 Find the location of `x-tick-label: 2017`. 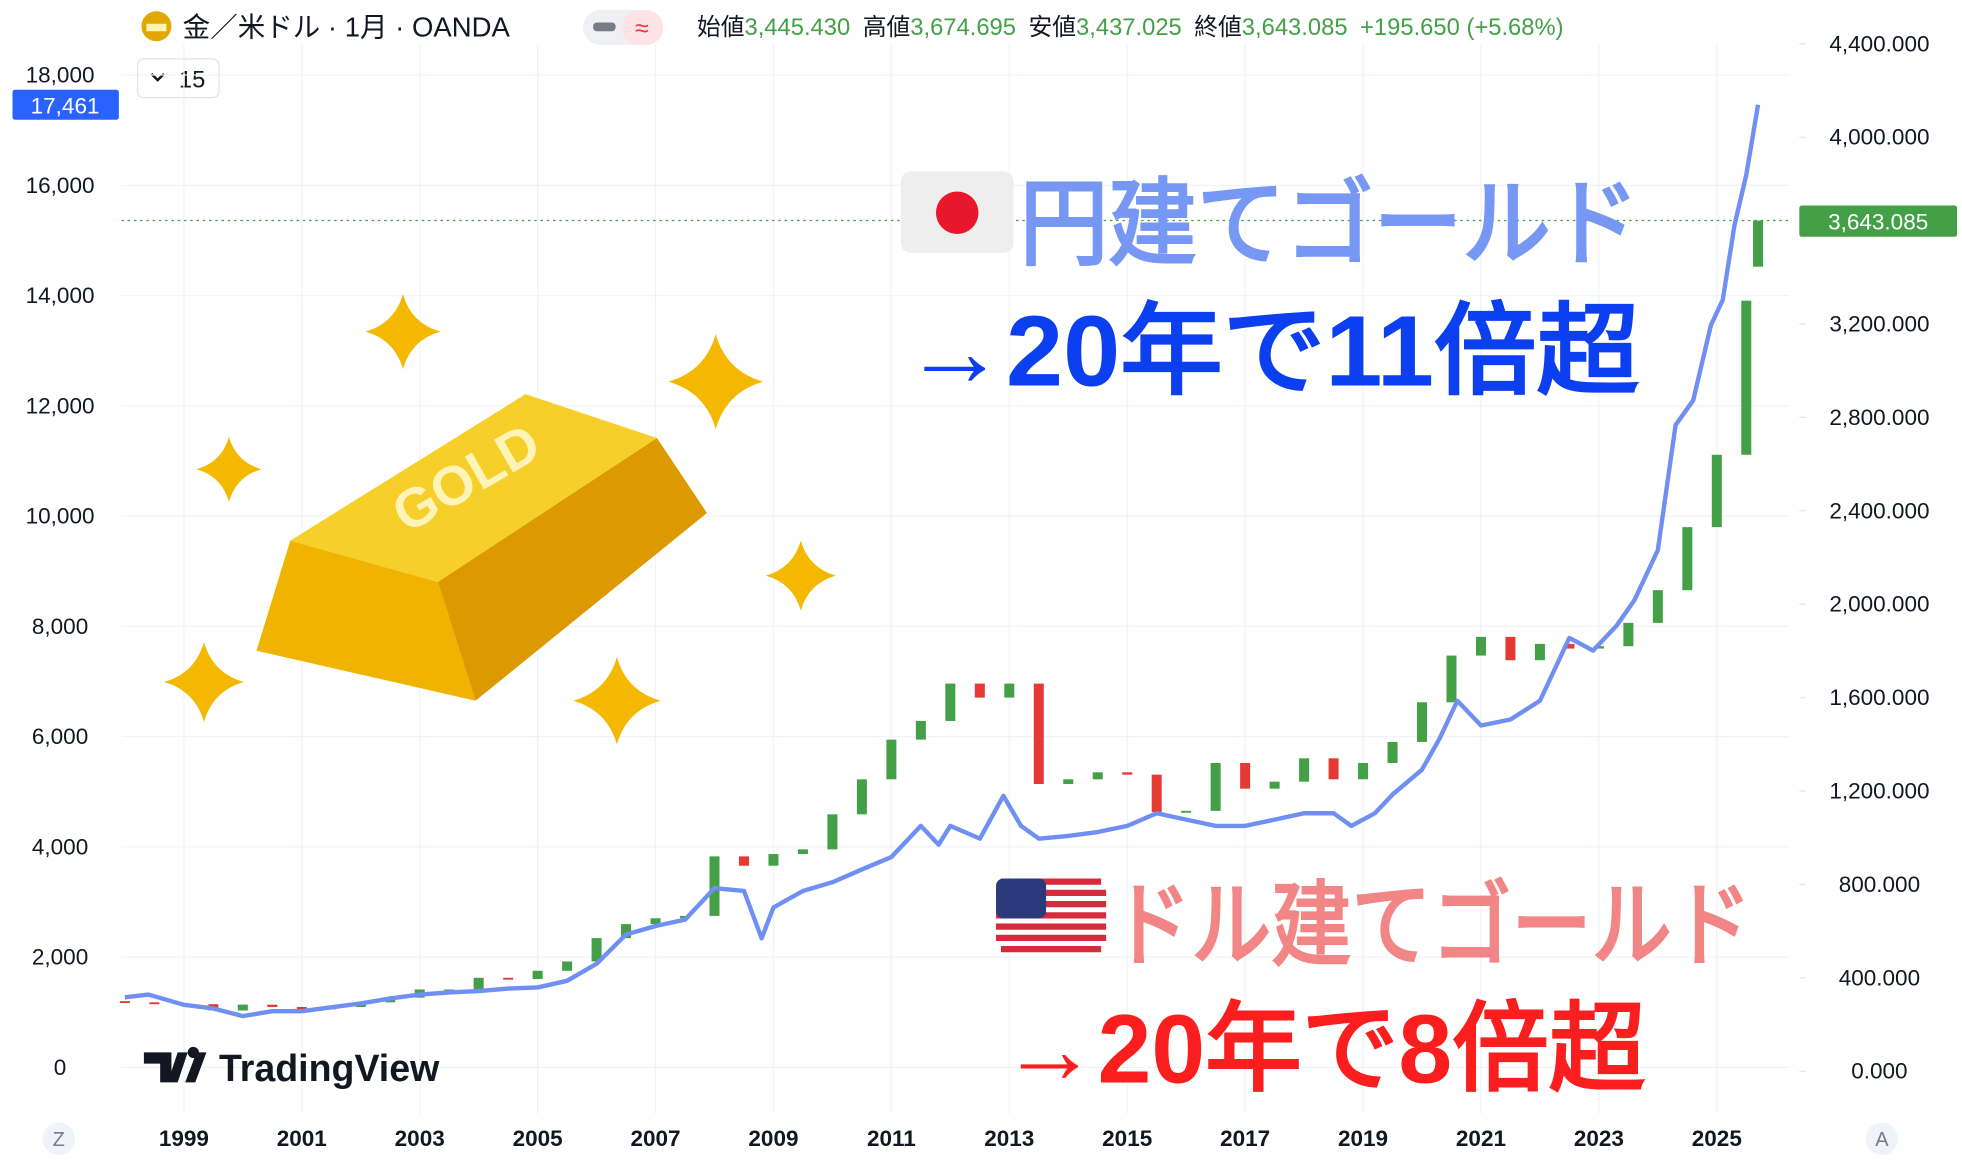

x-tick-label: 2017 is located at coordinates (1245, 1138).